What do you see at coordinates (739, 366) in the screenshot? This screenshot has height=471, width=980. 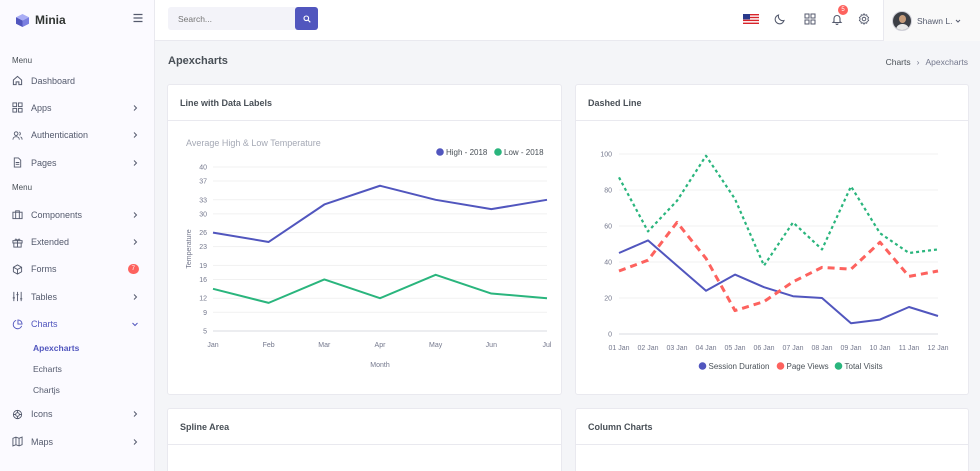 I see `legend-label: Session Duration` at bounding box center [739, 366].